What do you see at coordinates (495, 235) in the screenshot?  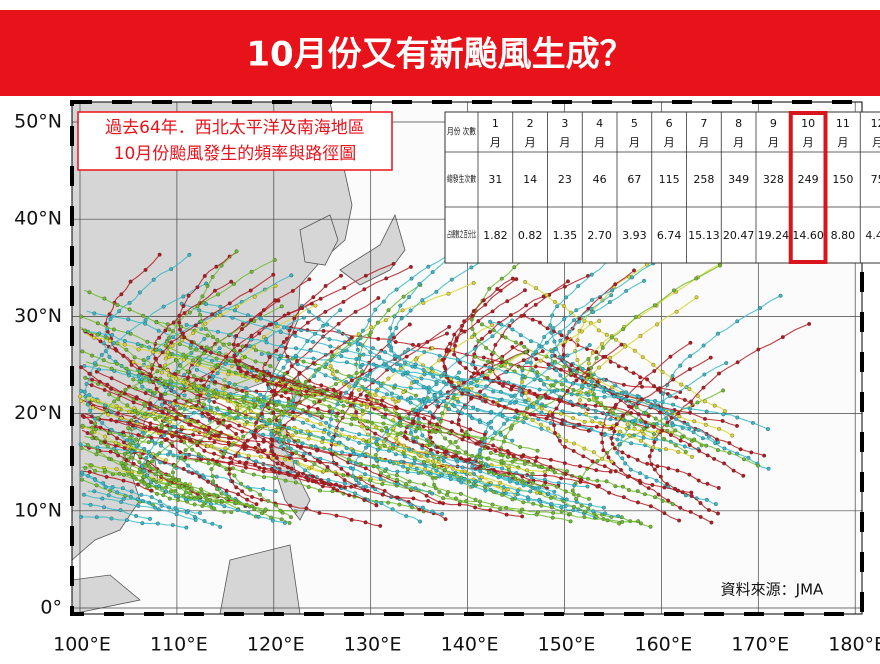 I see `percentage: 1.82` at bounding box center [495, 235].